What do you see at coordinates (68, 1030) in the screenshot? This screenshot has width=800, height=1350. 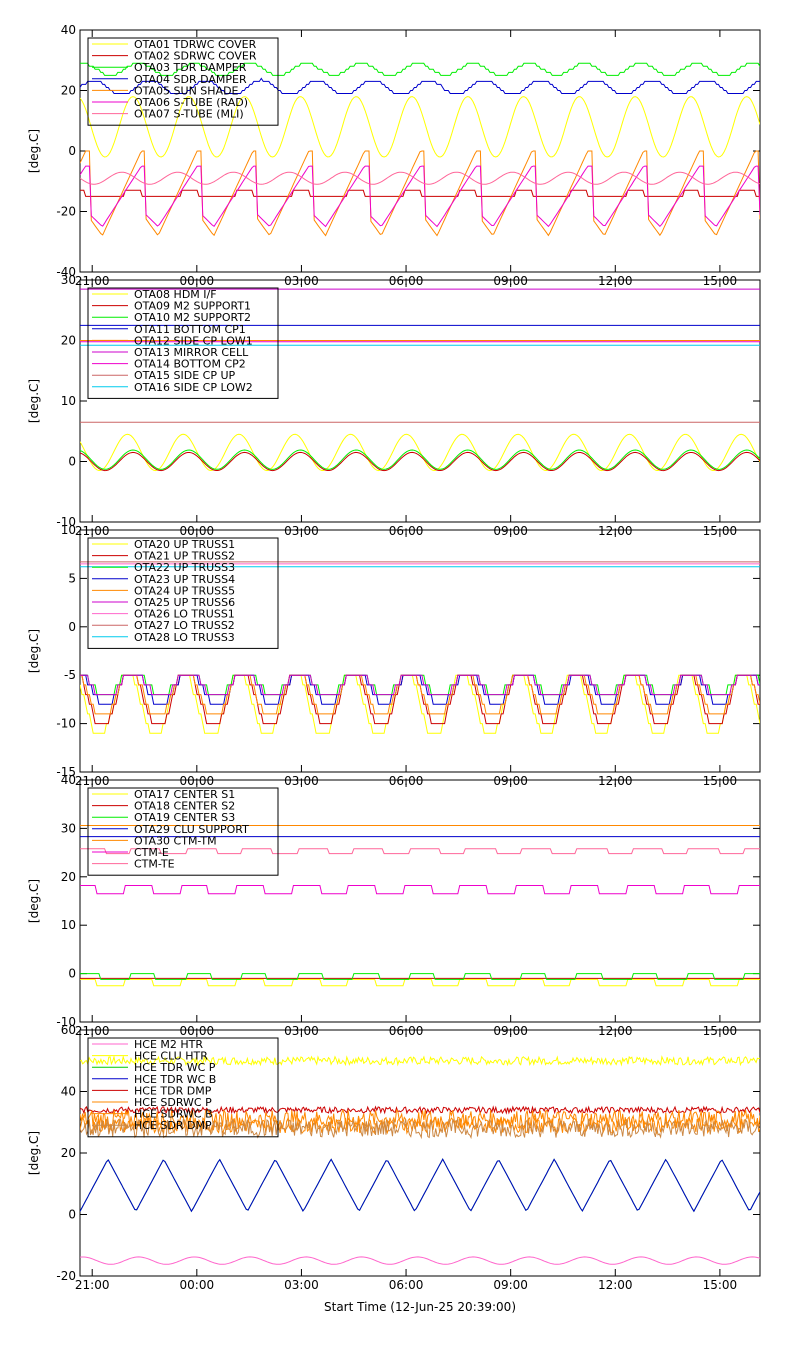 I see `y-tick-label: 60` at bounding box center [68, 1030].